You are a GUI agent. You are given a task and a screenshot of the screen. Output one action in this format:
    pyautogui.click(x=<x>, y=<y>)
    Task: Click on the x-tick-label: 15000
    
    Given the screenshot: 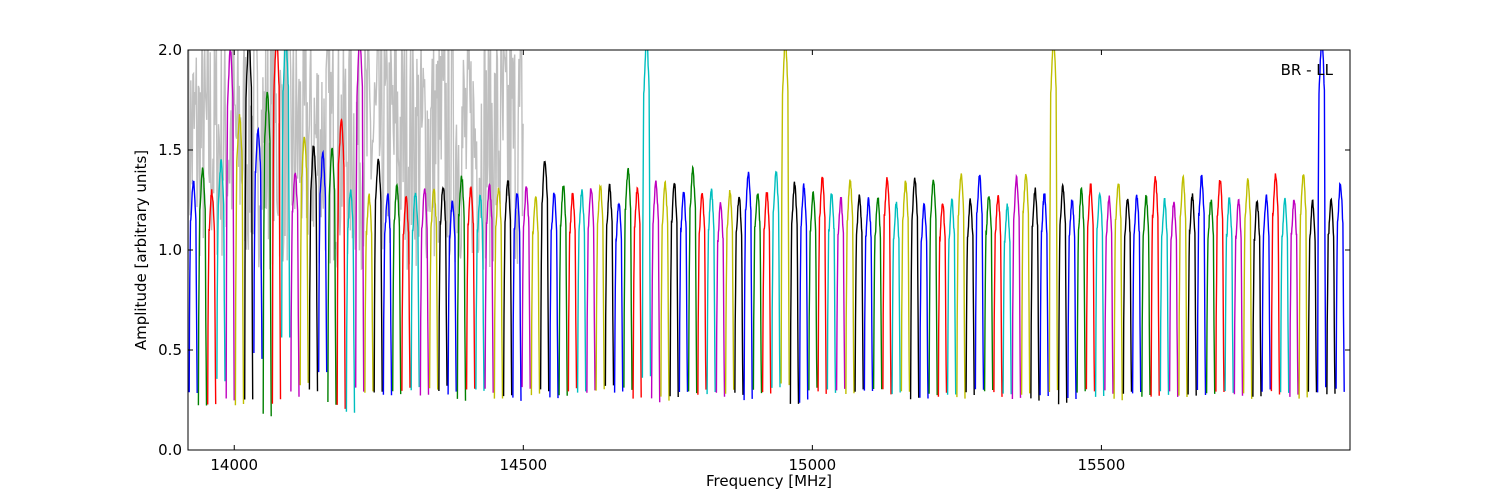 What is the action you would take?
    pyautogui.click(x=812, y=465)
    